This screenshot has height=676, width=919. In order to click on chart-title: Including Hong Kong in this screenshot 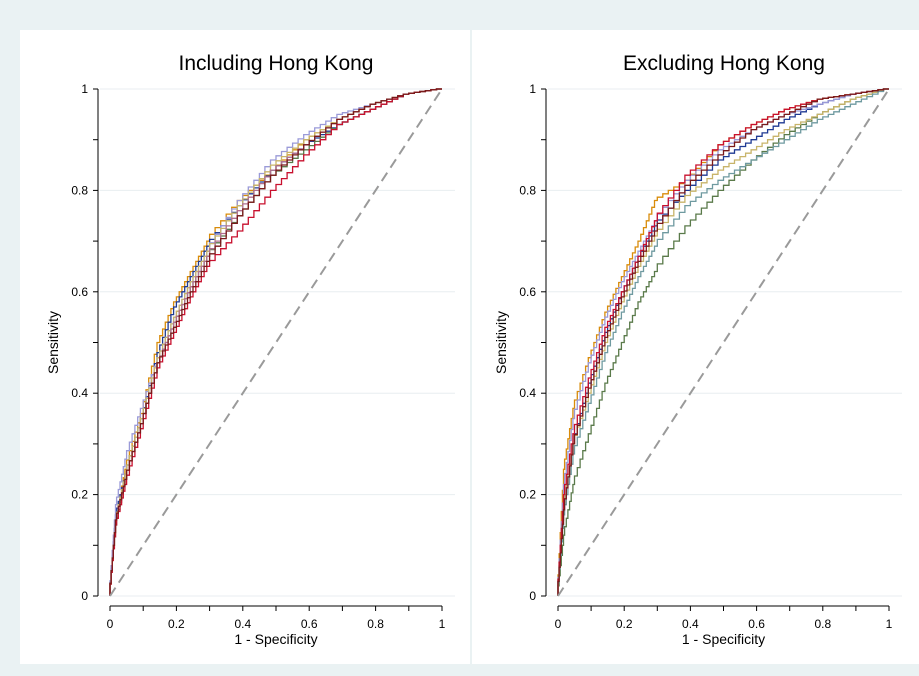, I will do `click(276, 63)`.